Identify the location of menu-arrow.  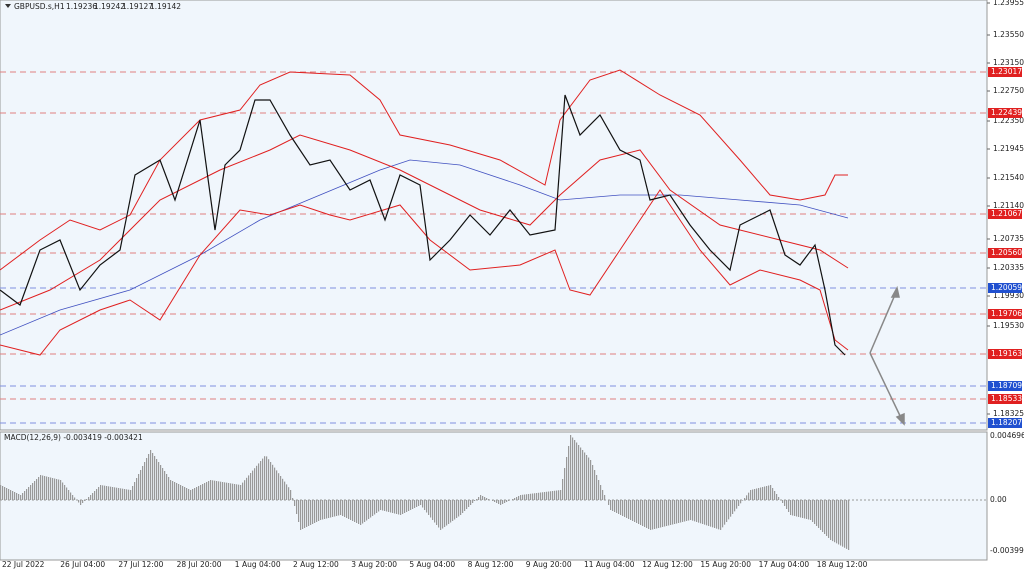
(8, 6).